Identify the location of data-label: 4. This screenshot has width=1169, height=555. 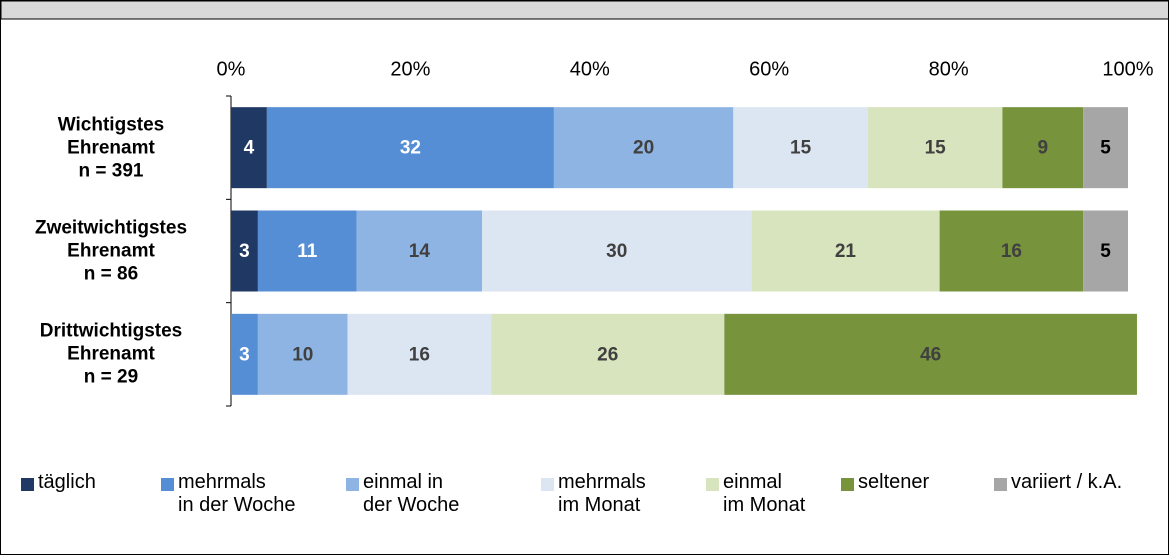
(249, 148).